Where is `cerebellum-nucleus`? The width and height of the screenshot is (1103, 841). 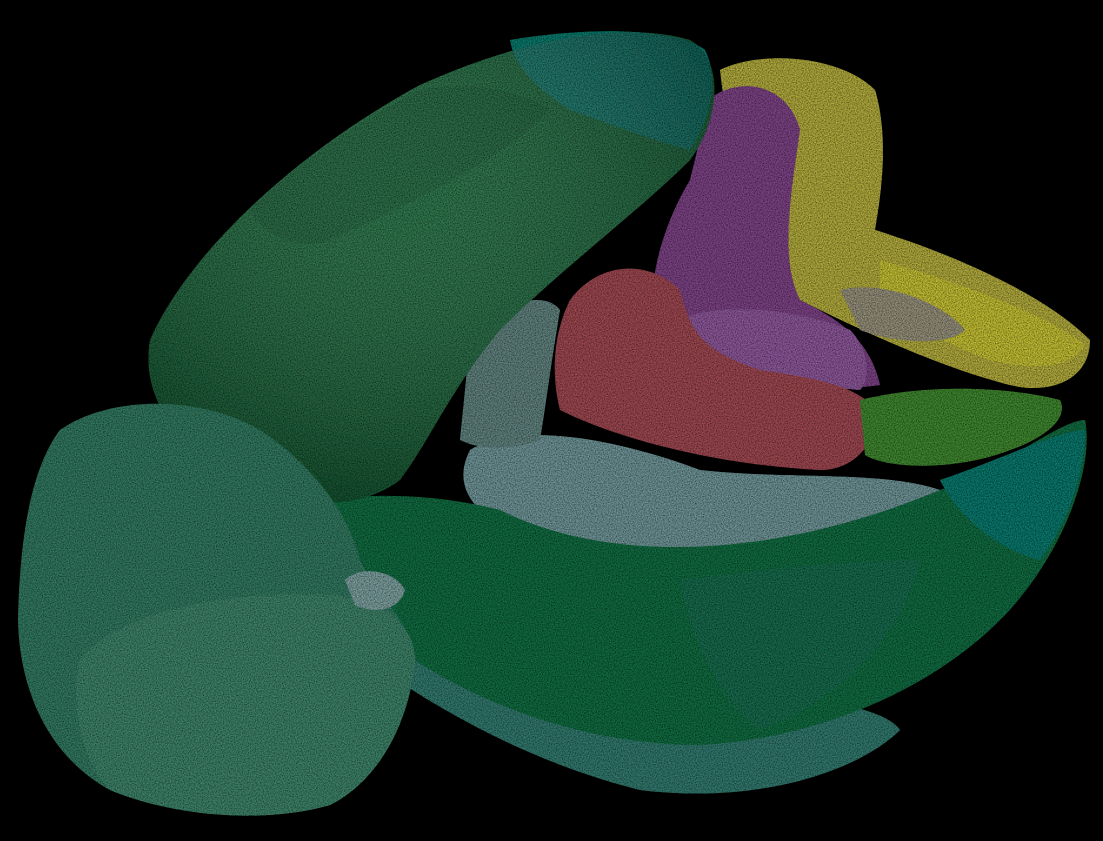 cerebellum-nucleus is located at coordinates (902, 314).